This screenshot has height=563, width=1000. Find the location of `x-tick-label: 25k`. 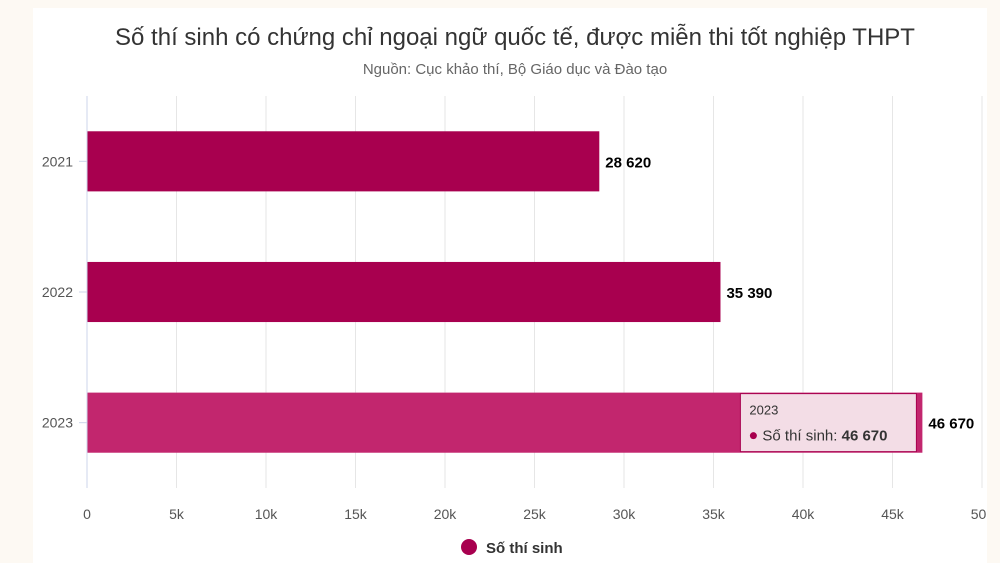

x-tick-label: 25k is located at coordinates (535, 514).